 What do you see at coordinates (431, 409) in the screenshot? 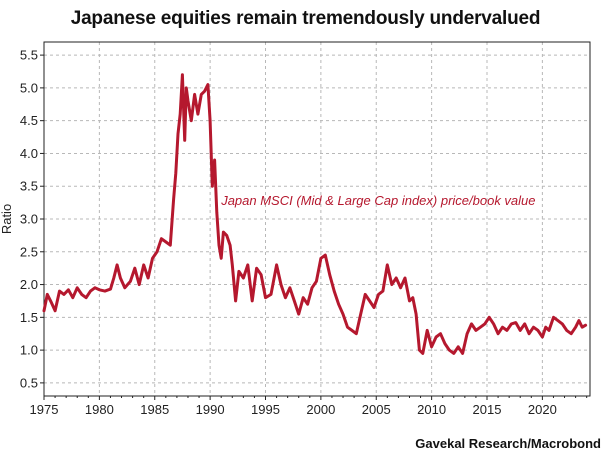
I see `x-tick-label: 2010` at bounding box center [431, 409].